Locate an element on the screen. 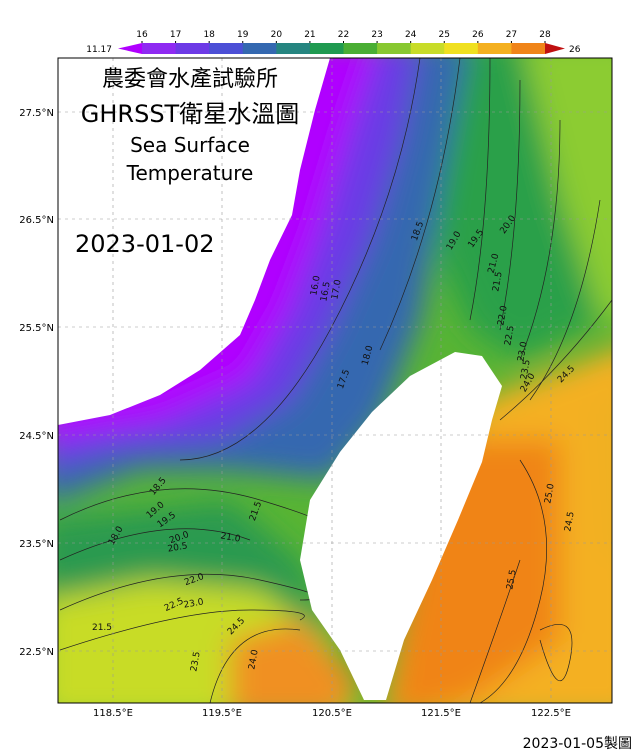 The width and height of the screenshot is (643, 756). contour-label: 17.0 is located at coordinates (336, 290).